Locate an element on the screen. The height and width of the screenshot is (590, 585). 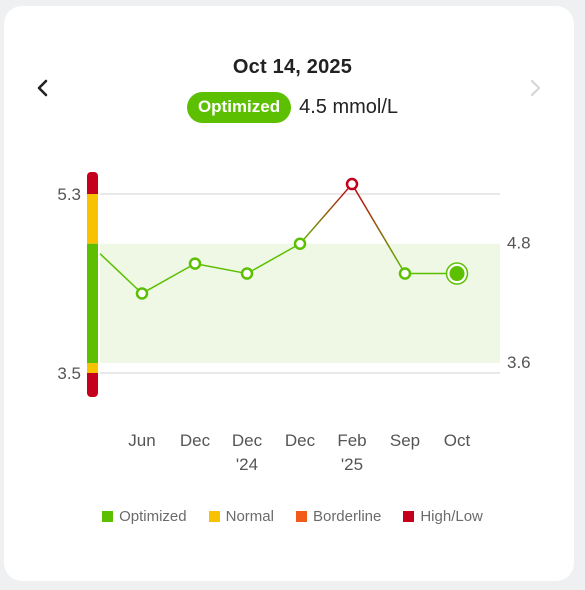
legend-swatch-normal is located at coordinates (214, 516).